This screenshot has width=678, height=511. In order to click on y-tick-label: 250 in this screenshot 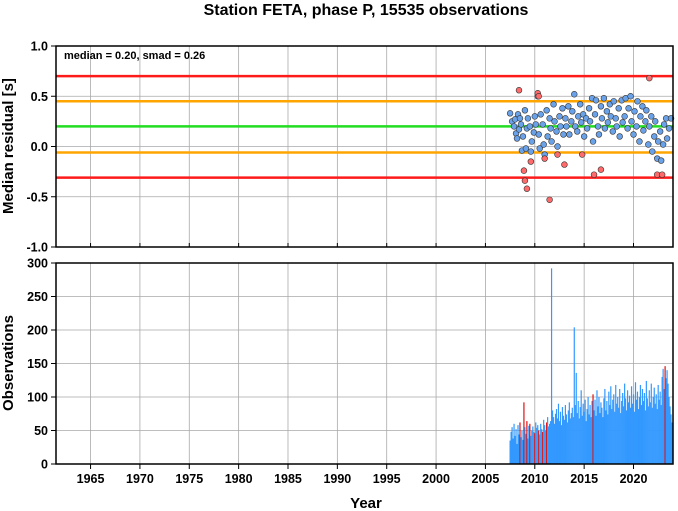, I will do `click(37, 297)`.